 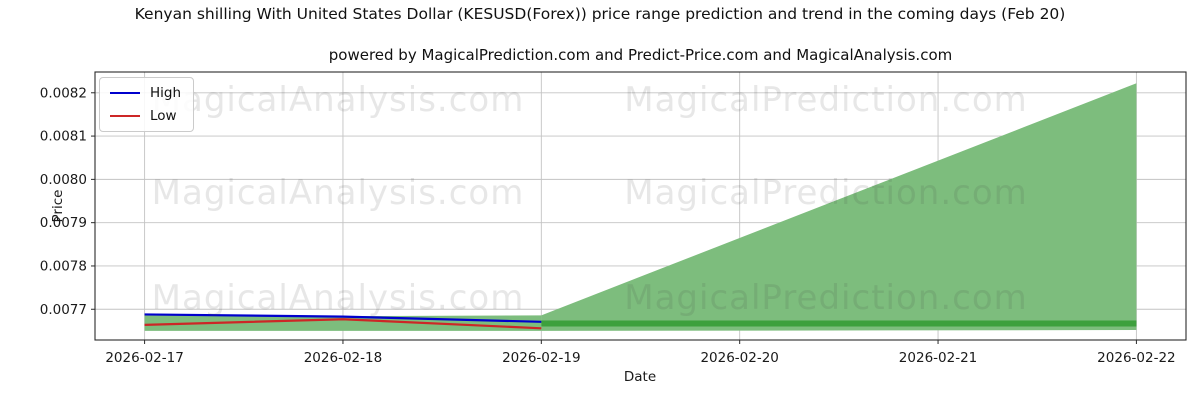 I want to click on x-tick-label: 2026-02-21, so click(x=938, y=358).